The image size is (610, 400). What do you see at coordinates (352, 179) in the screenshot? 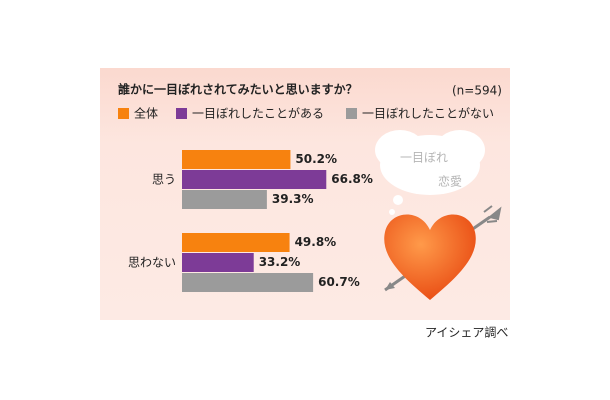
I see `value-label: 66.8%` at bounding box center [352, 179].